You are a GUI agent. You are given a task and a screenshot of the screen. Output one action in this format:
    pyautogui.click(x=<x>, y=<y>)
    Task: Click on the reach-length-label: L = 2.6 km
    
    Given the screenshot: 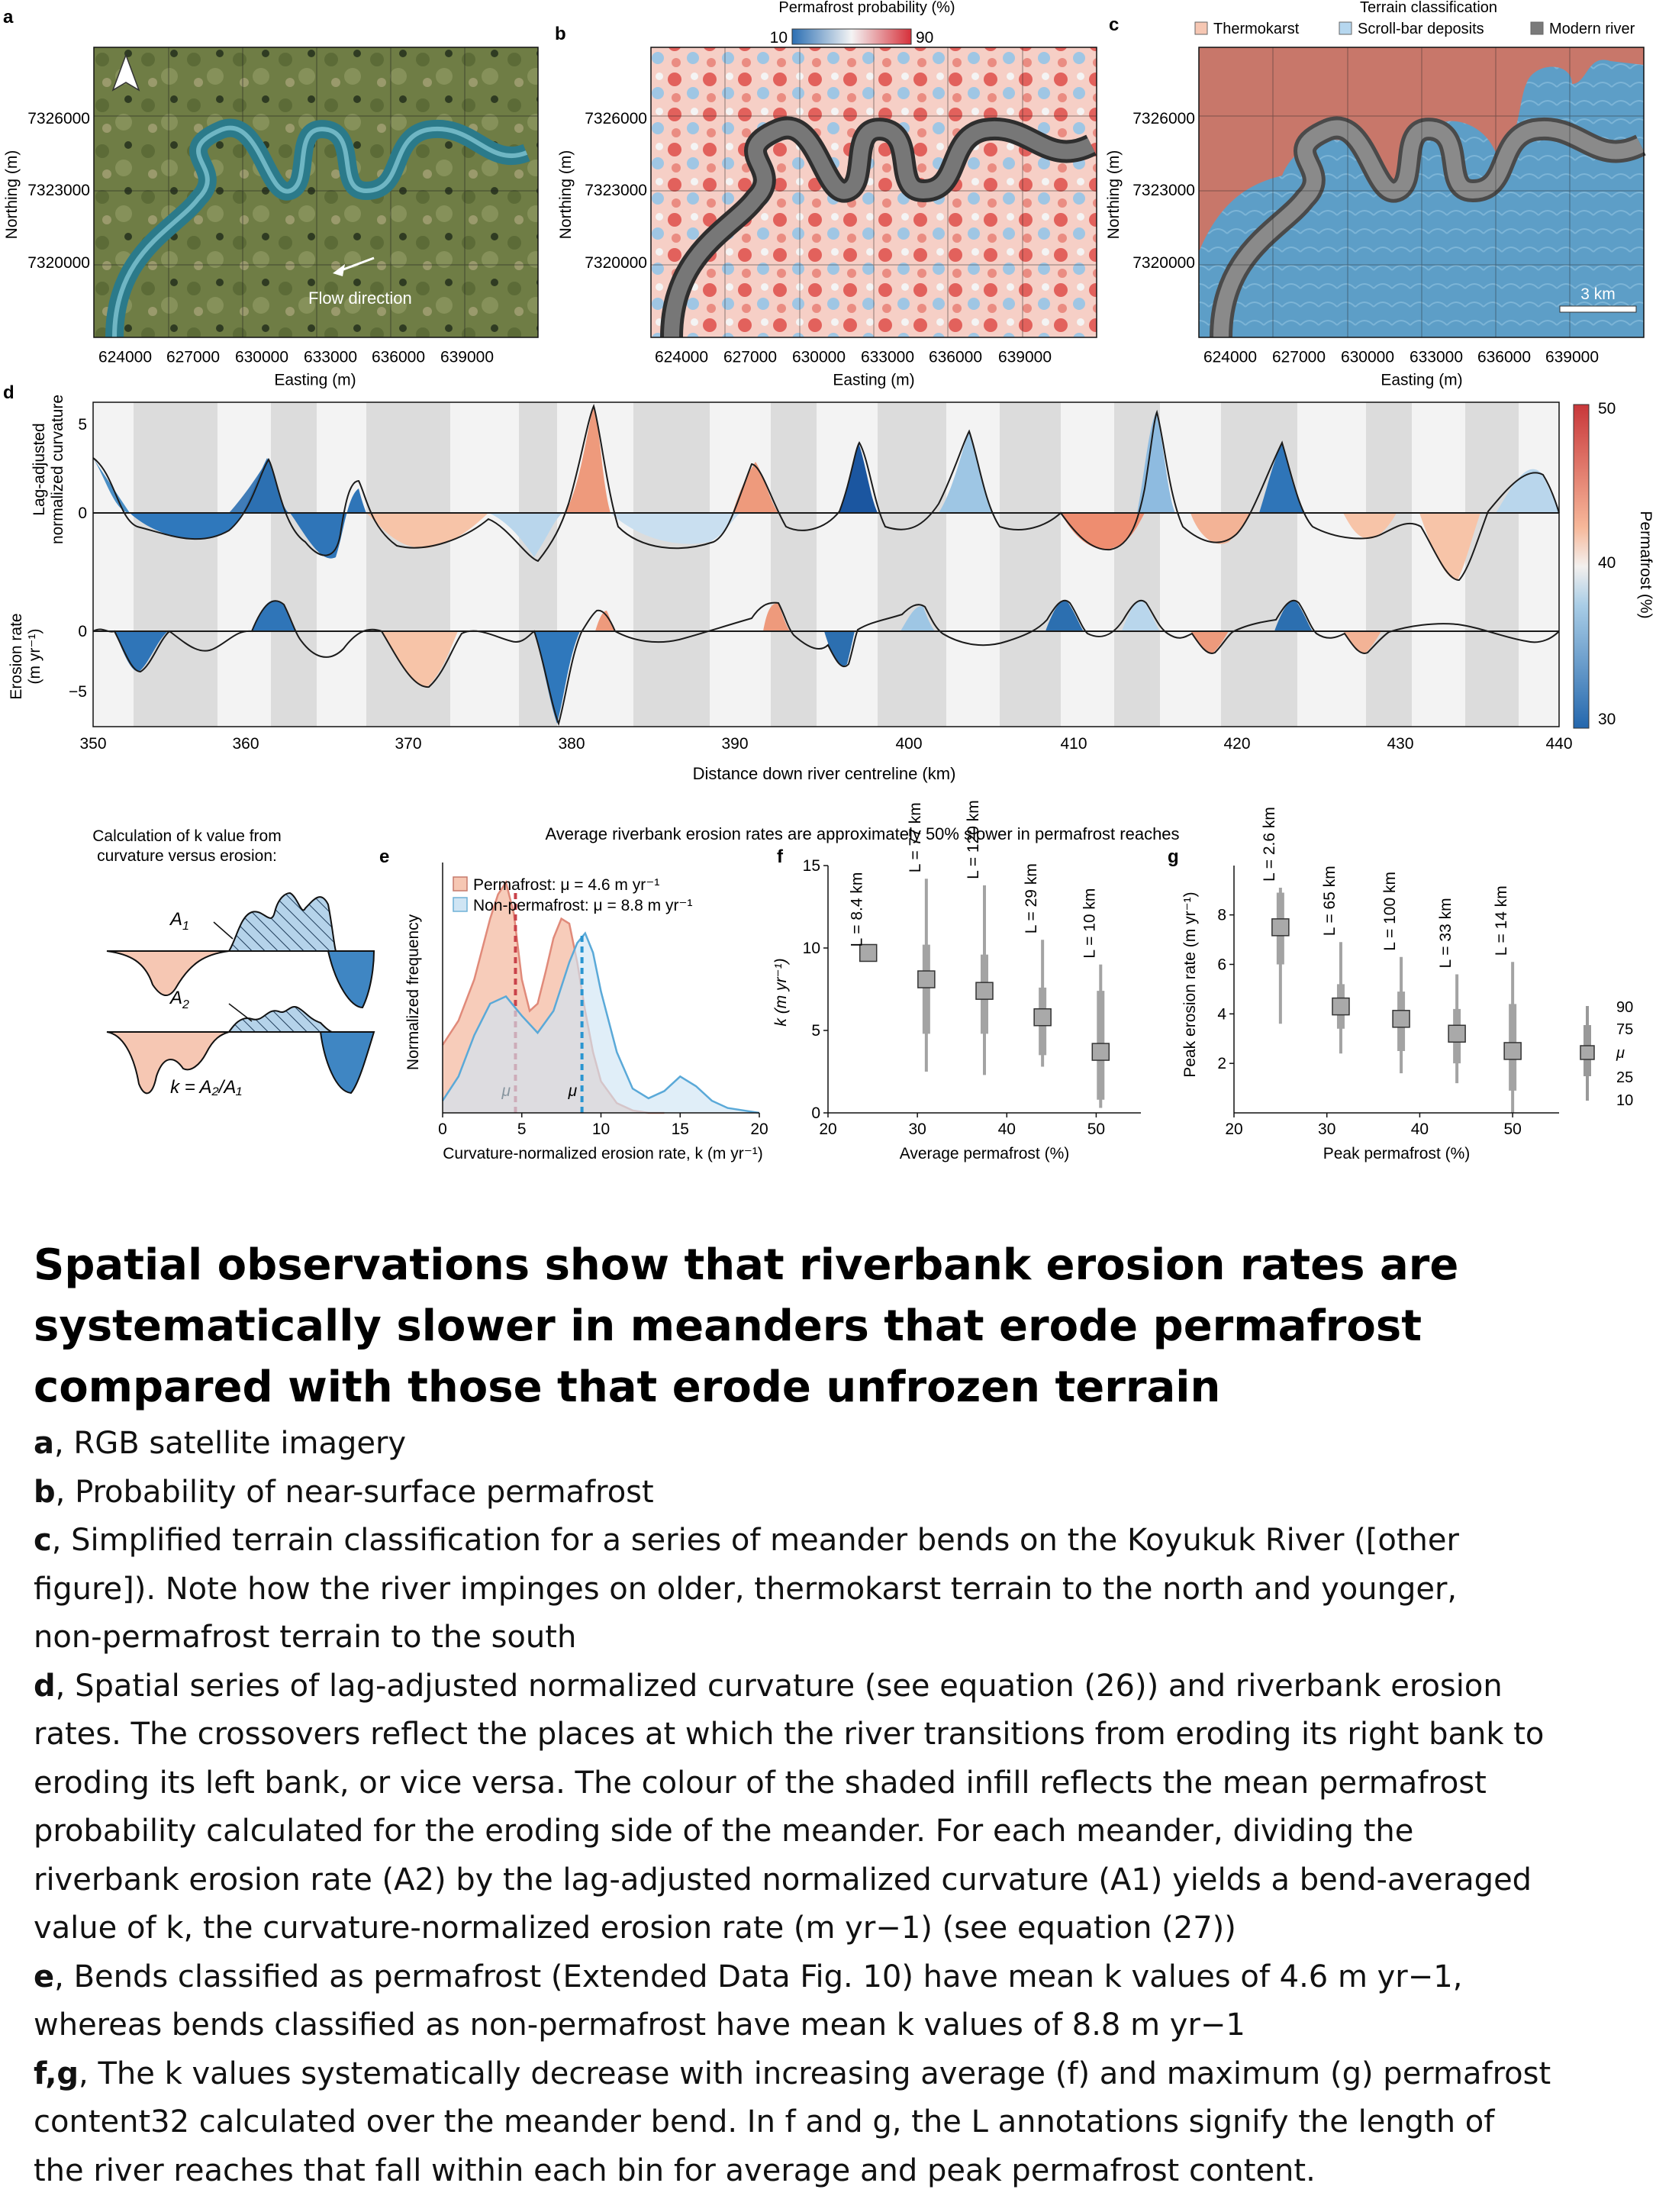 What is the action you would take?
    pyautogui.click(x=1269, y=845)
    